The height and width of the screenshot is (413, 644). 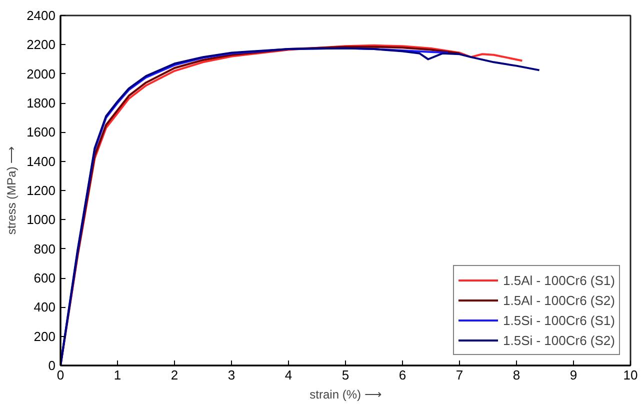 What do you see at coordinates (559, 320) in the screenshot?
I see `legend-label: 1.5Si - 100Cr6 (S1)` at bounding box center [559, 320].